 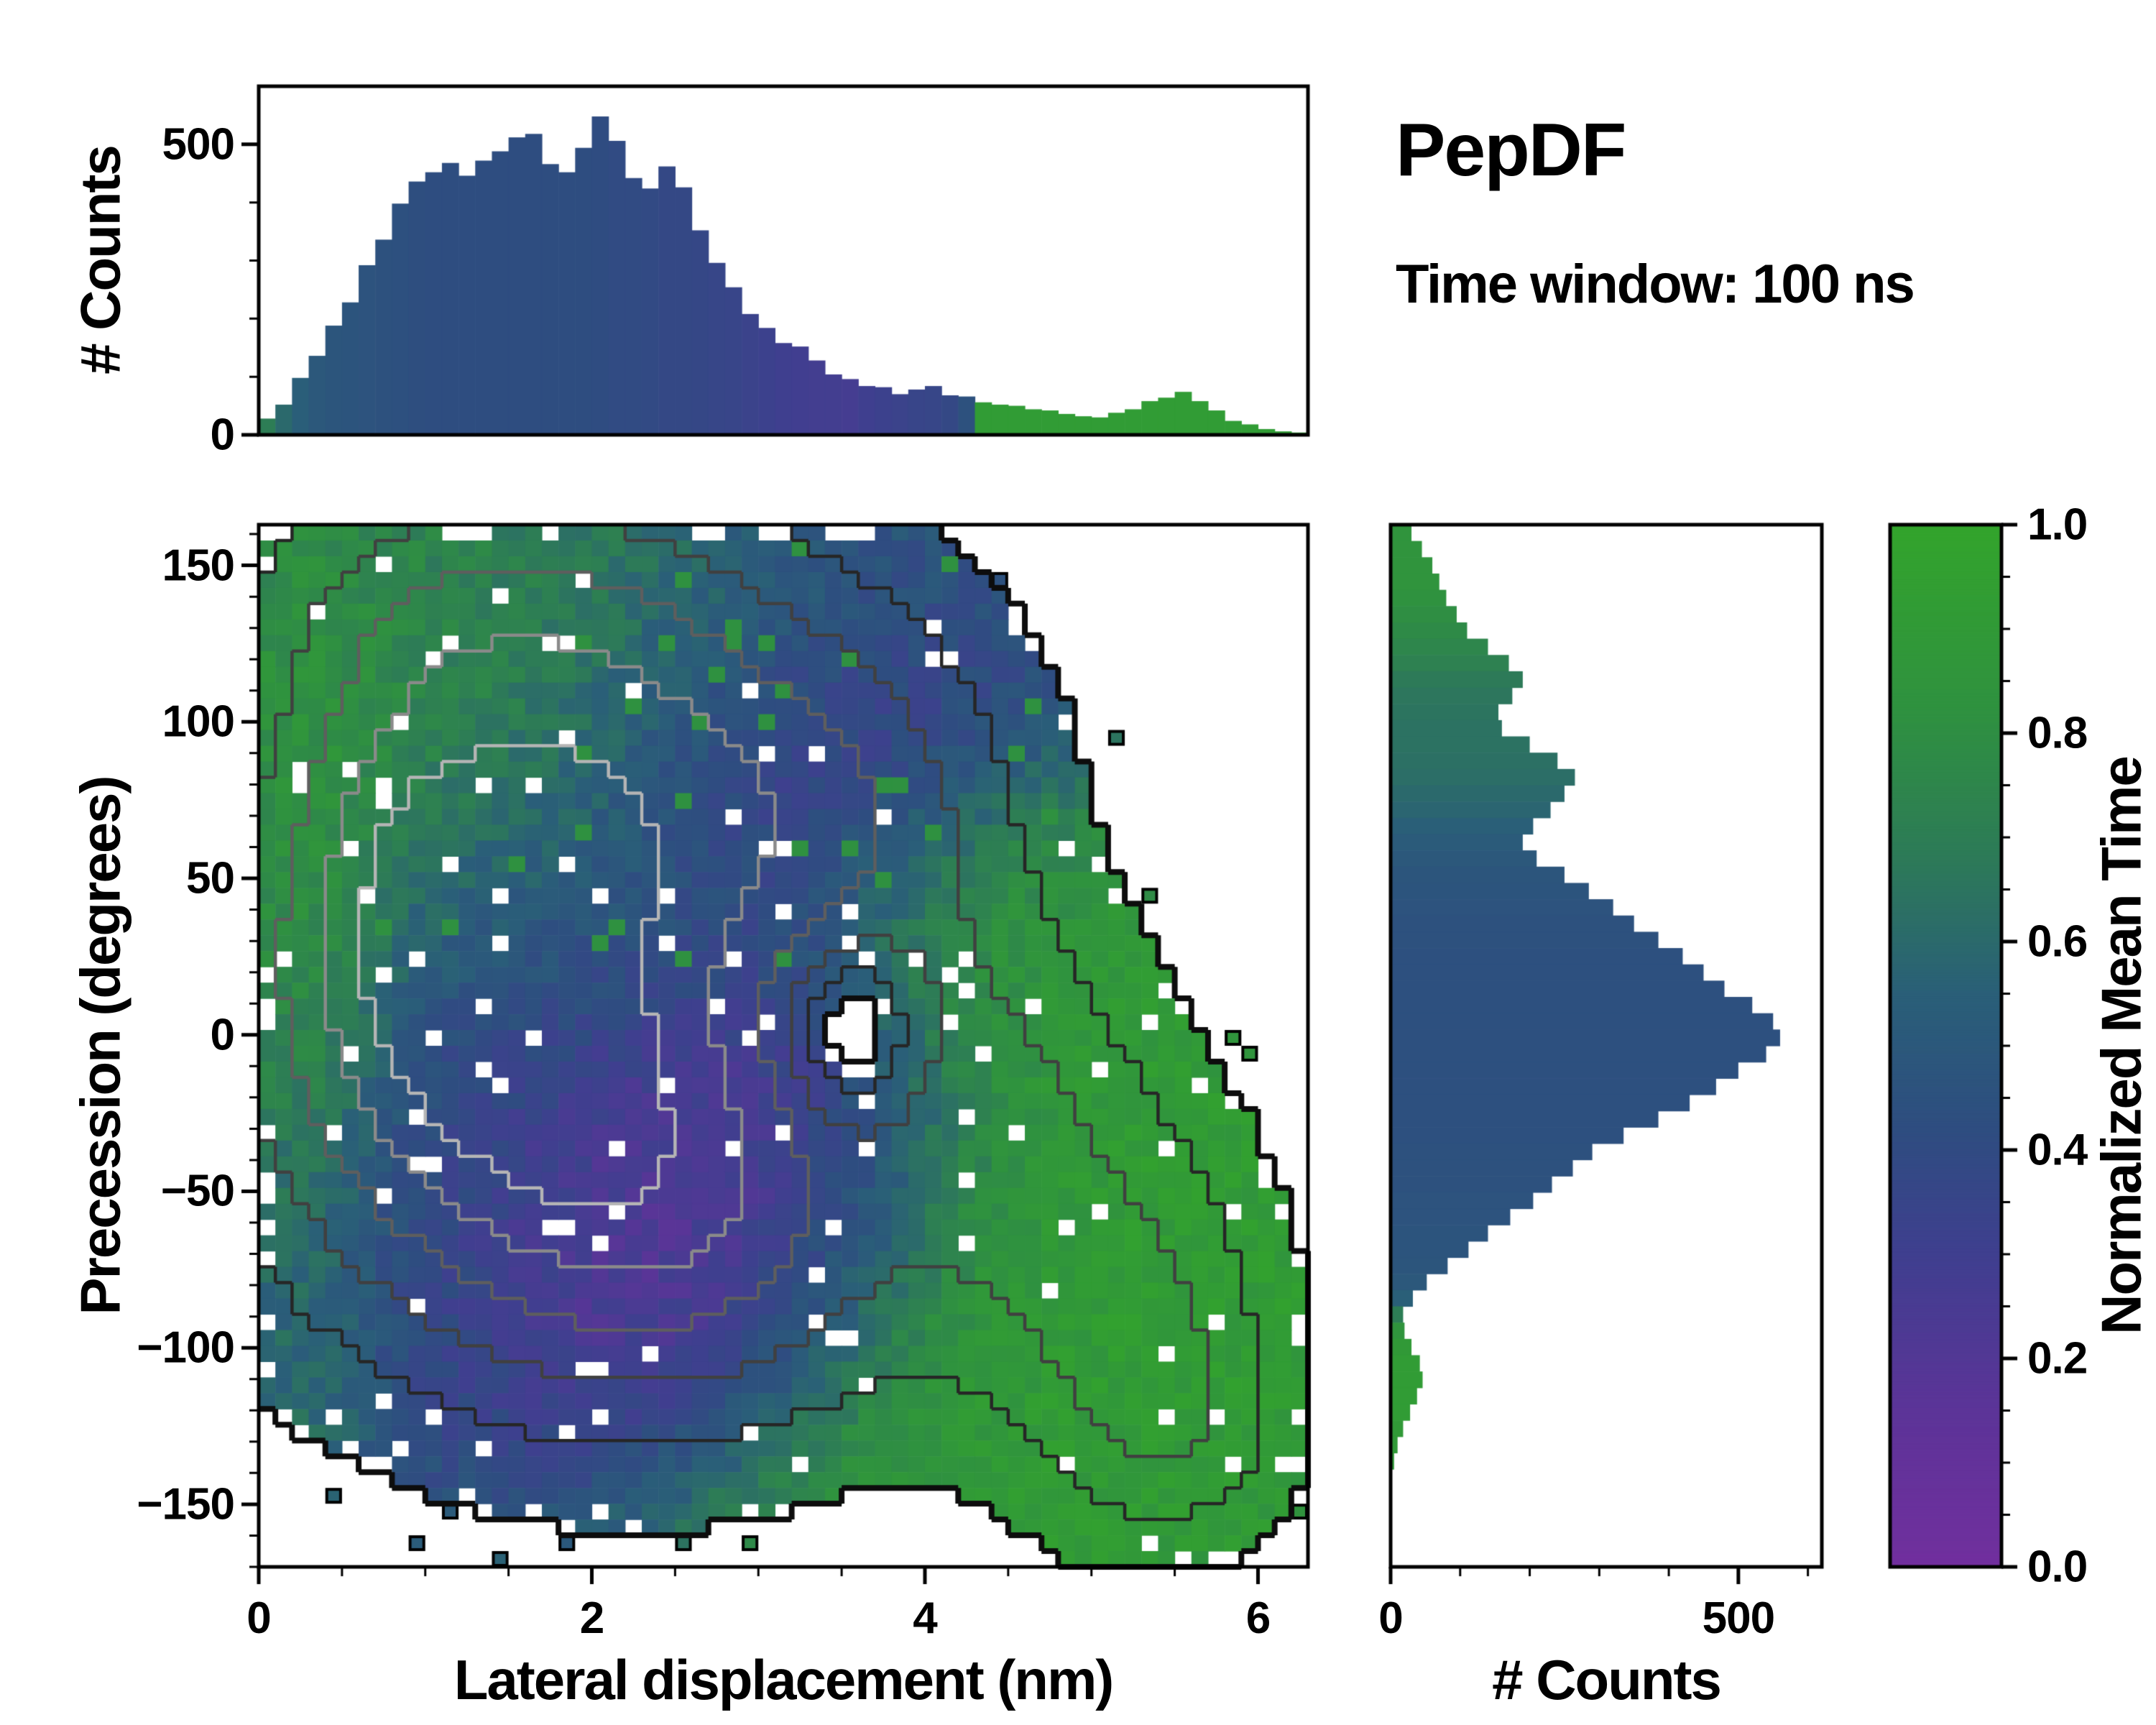 What do you see at coordinates (1738, 1618) in the screenshot?
I see `right-hist-x-tick-label: 500` at bounding box center [1738, 1618].